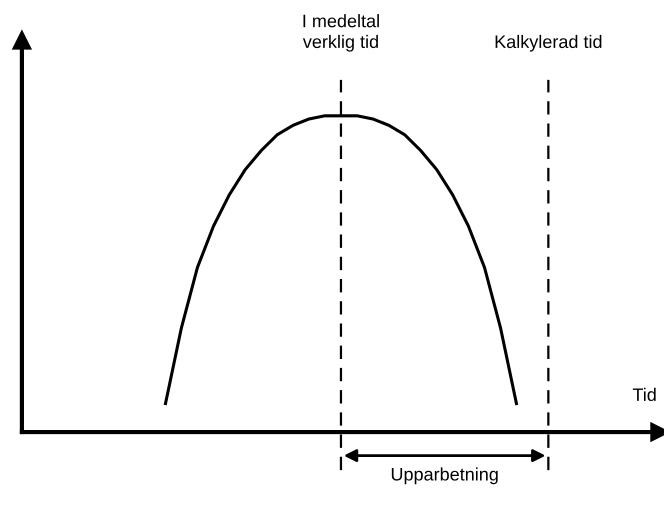 The height and width of the screenshot is (525, 664). Describe the element at coordinates (549, 43) in the screenshot. I see `text: Kalkylerad tid` at that location.